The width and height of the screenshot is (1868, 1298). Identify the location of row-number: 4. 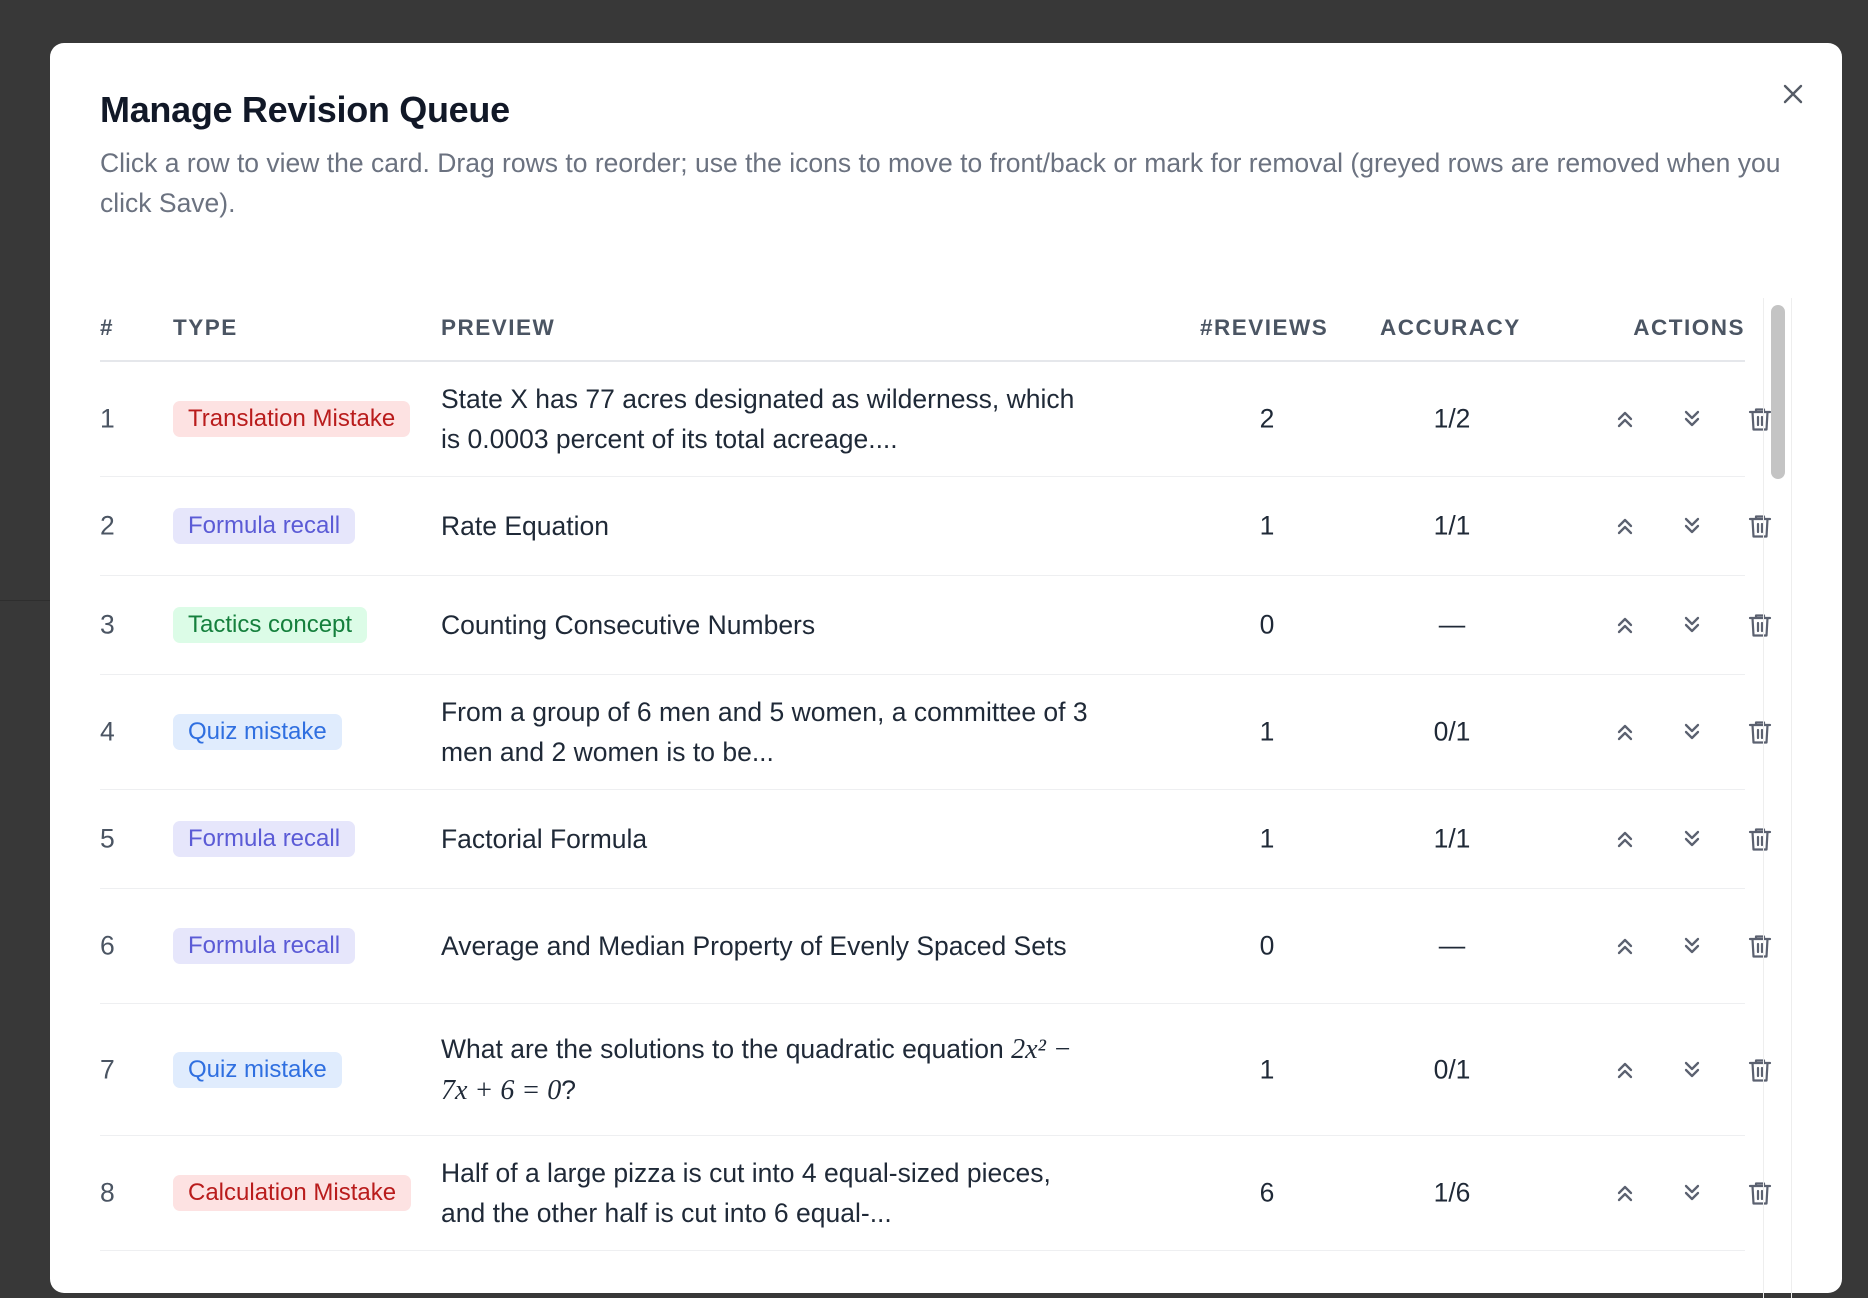
(107, 731).